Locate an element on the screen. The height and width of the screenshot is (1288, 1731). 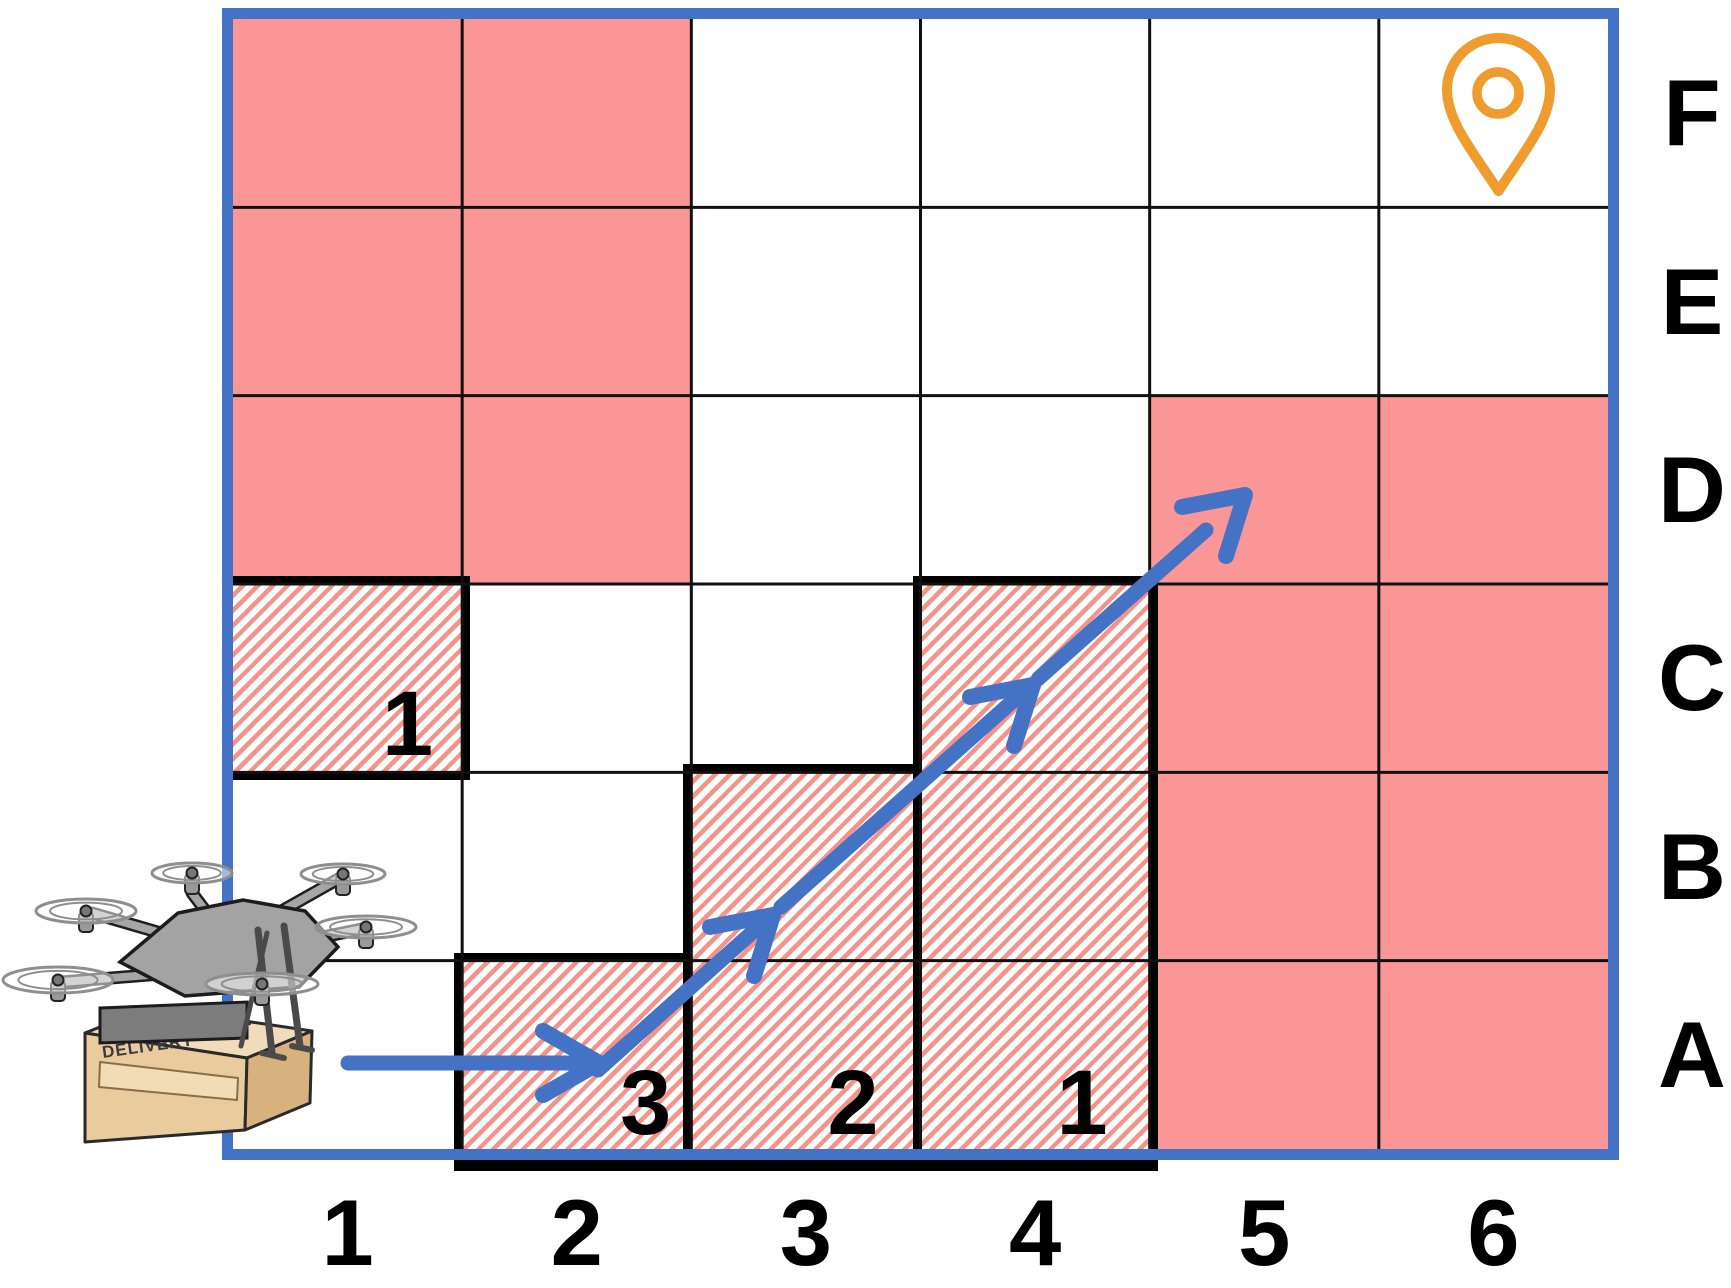
hatched-zone-C1: 1 is located at coordinates (348, 678).